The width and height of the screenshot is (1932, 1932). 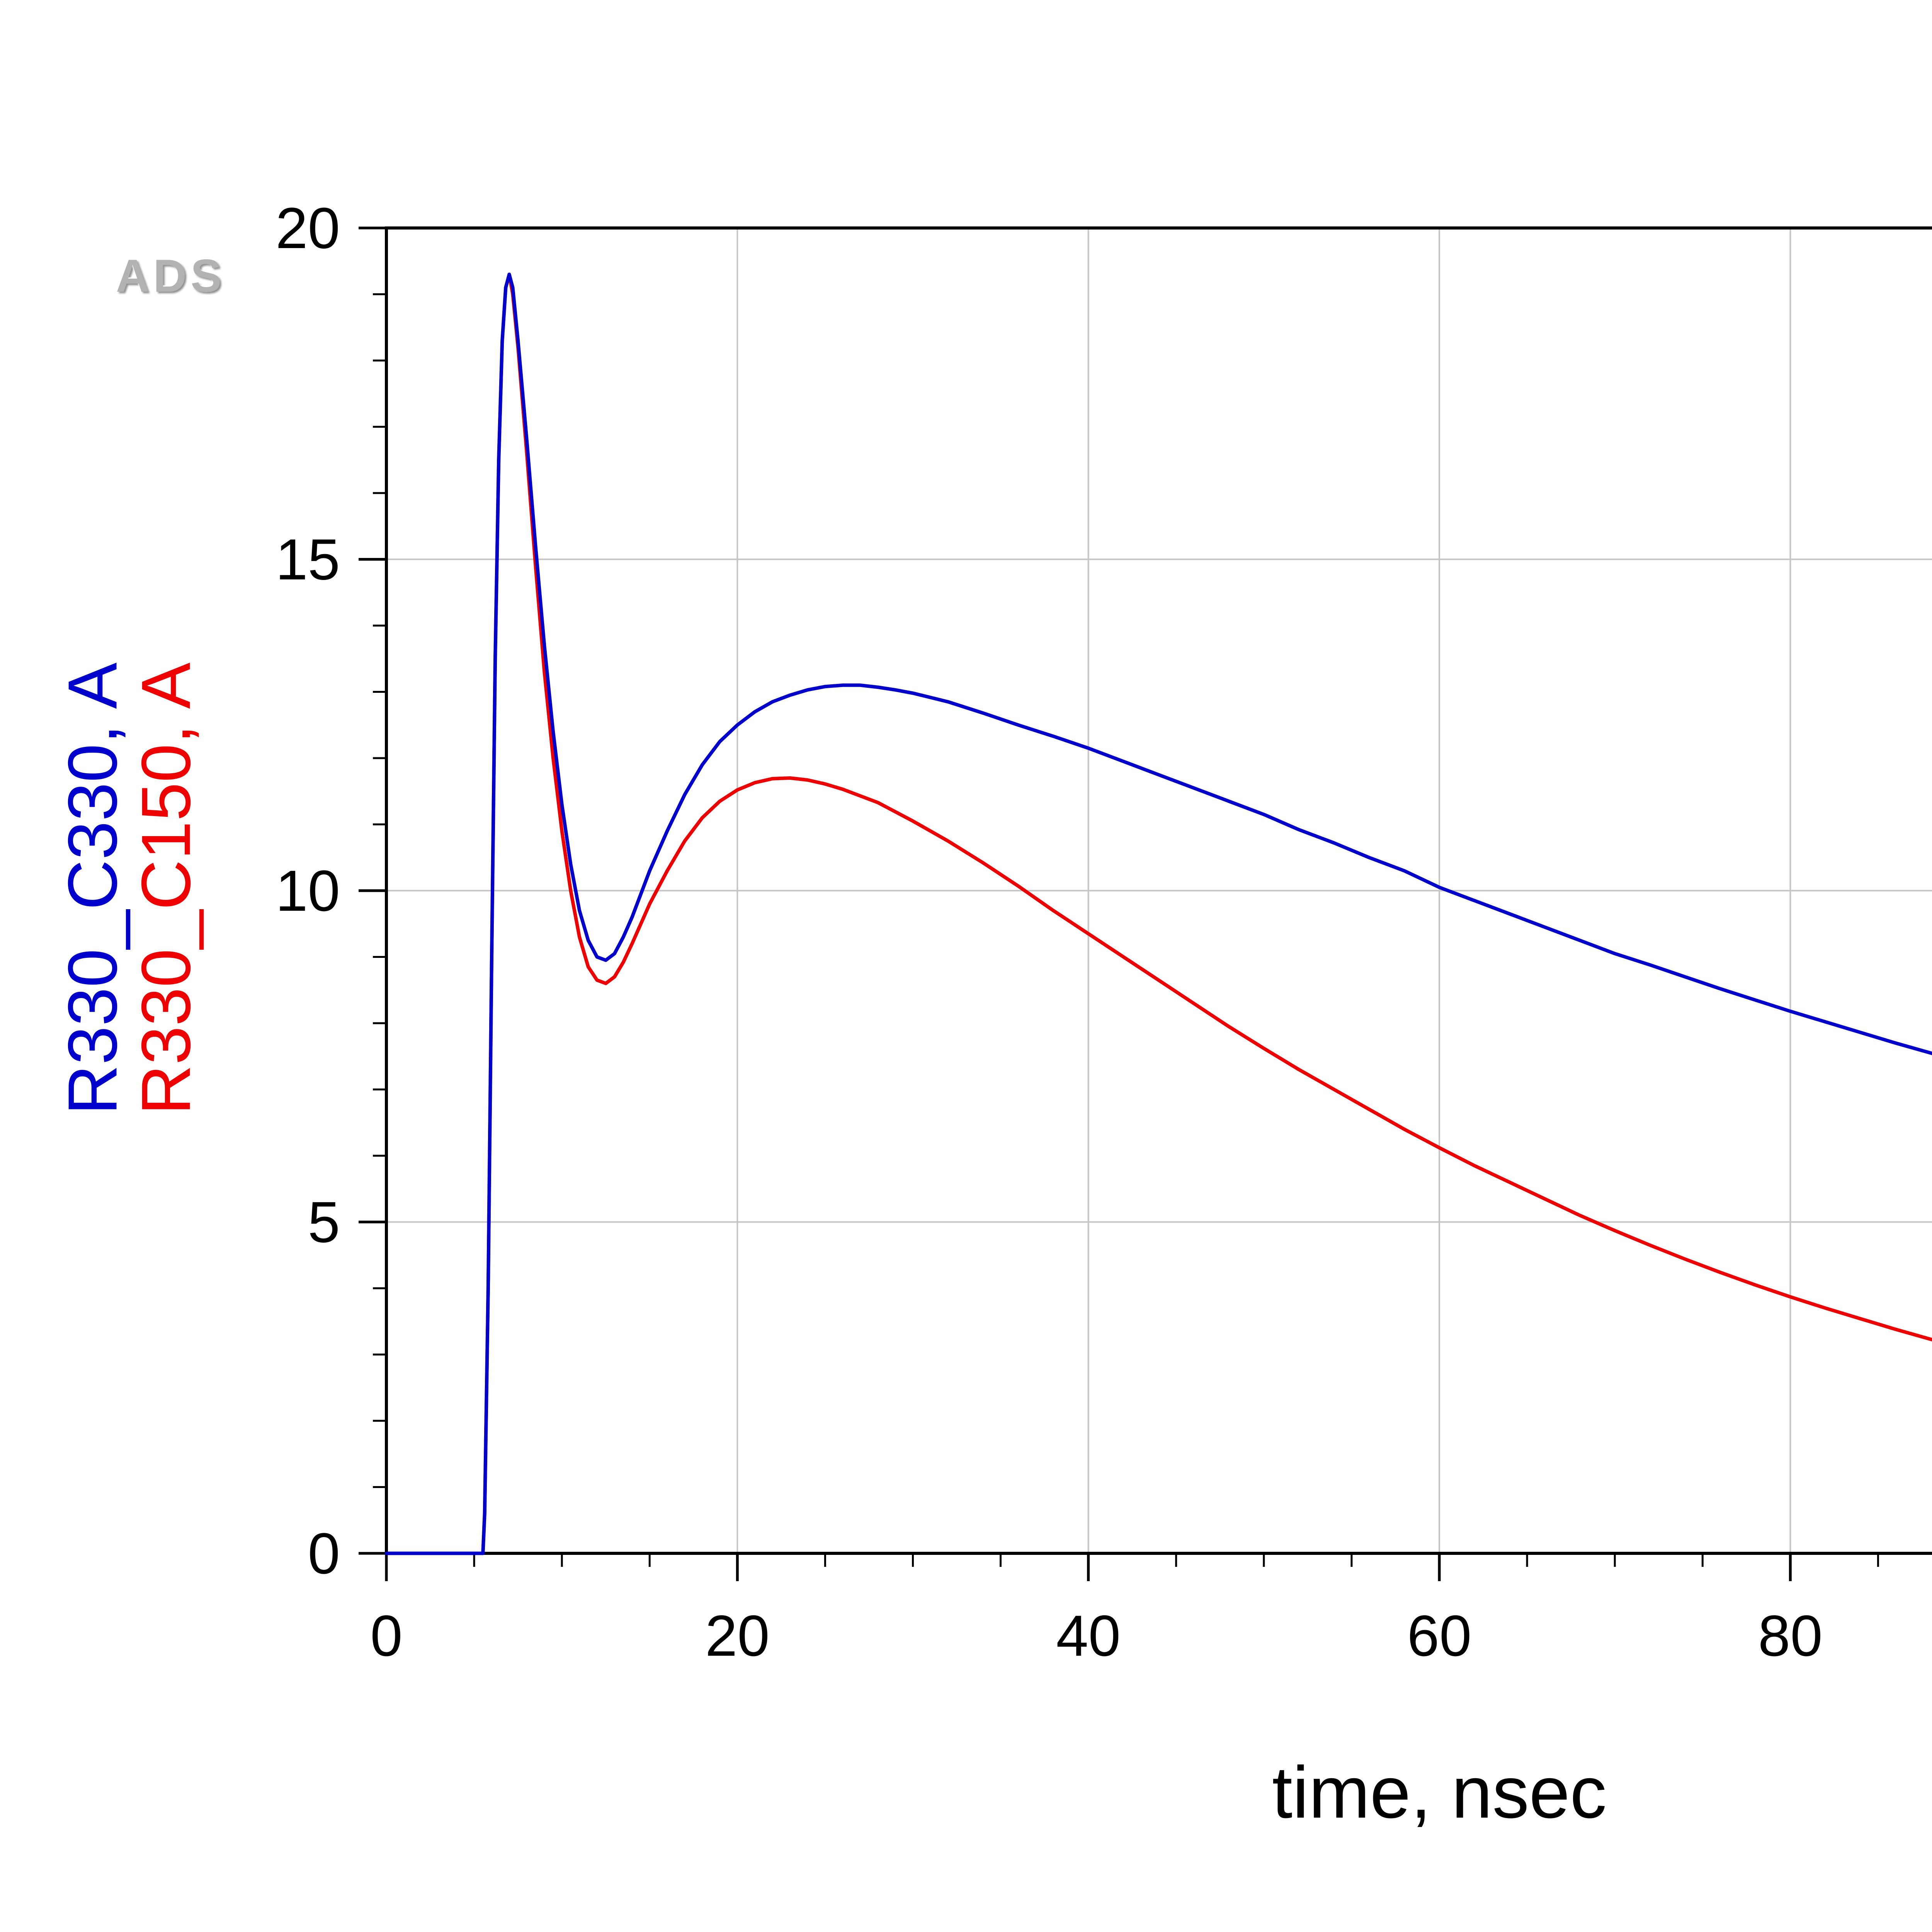 I want to click on svg-text: 60, so click(x=1440, y=1636).